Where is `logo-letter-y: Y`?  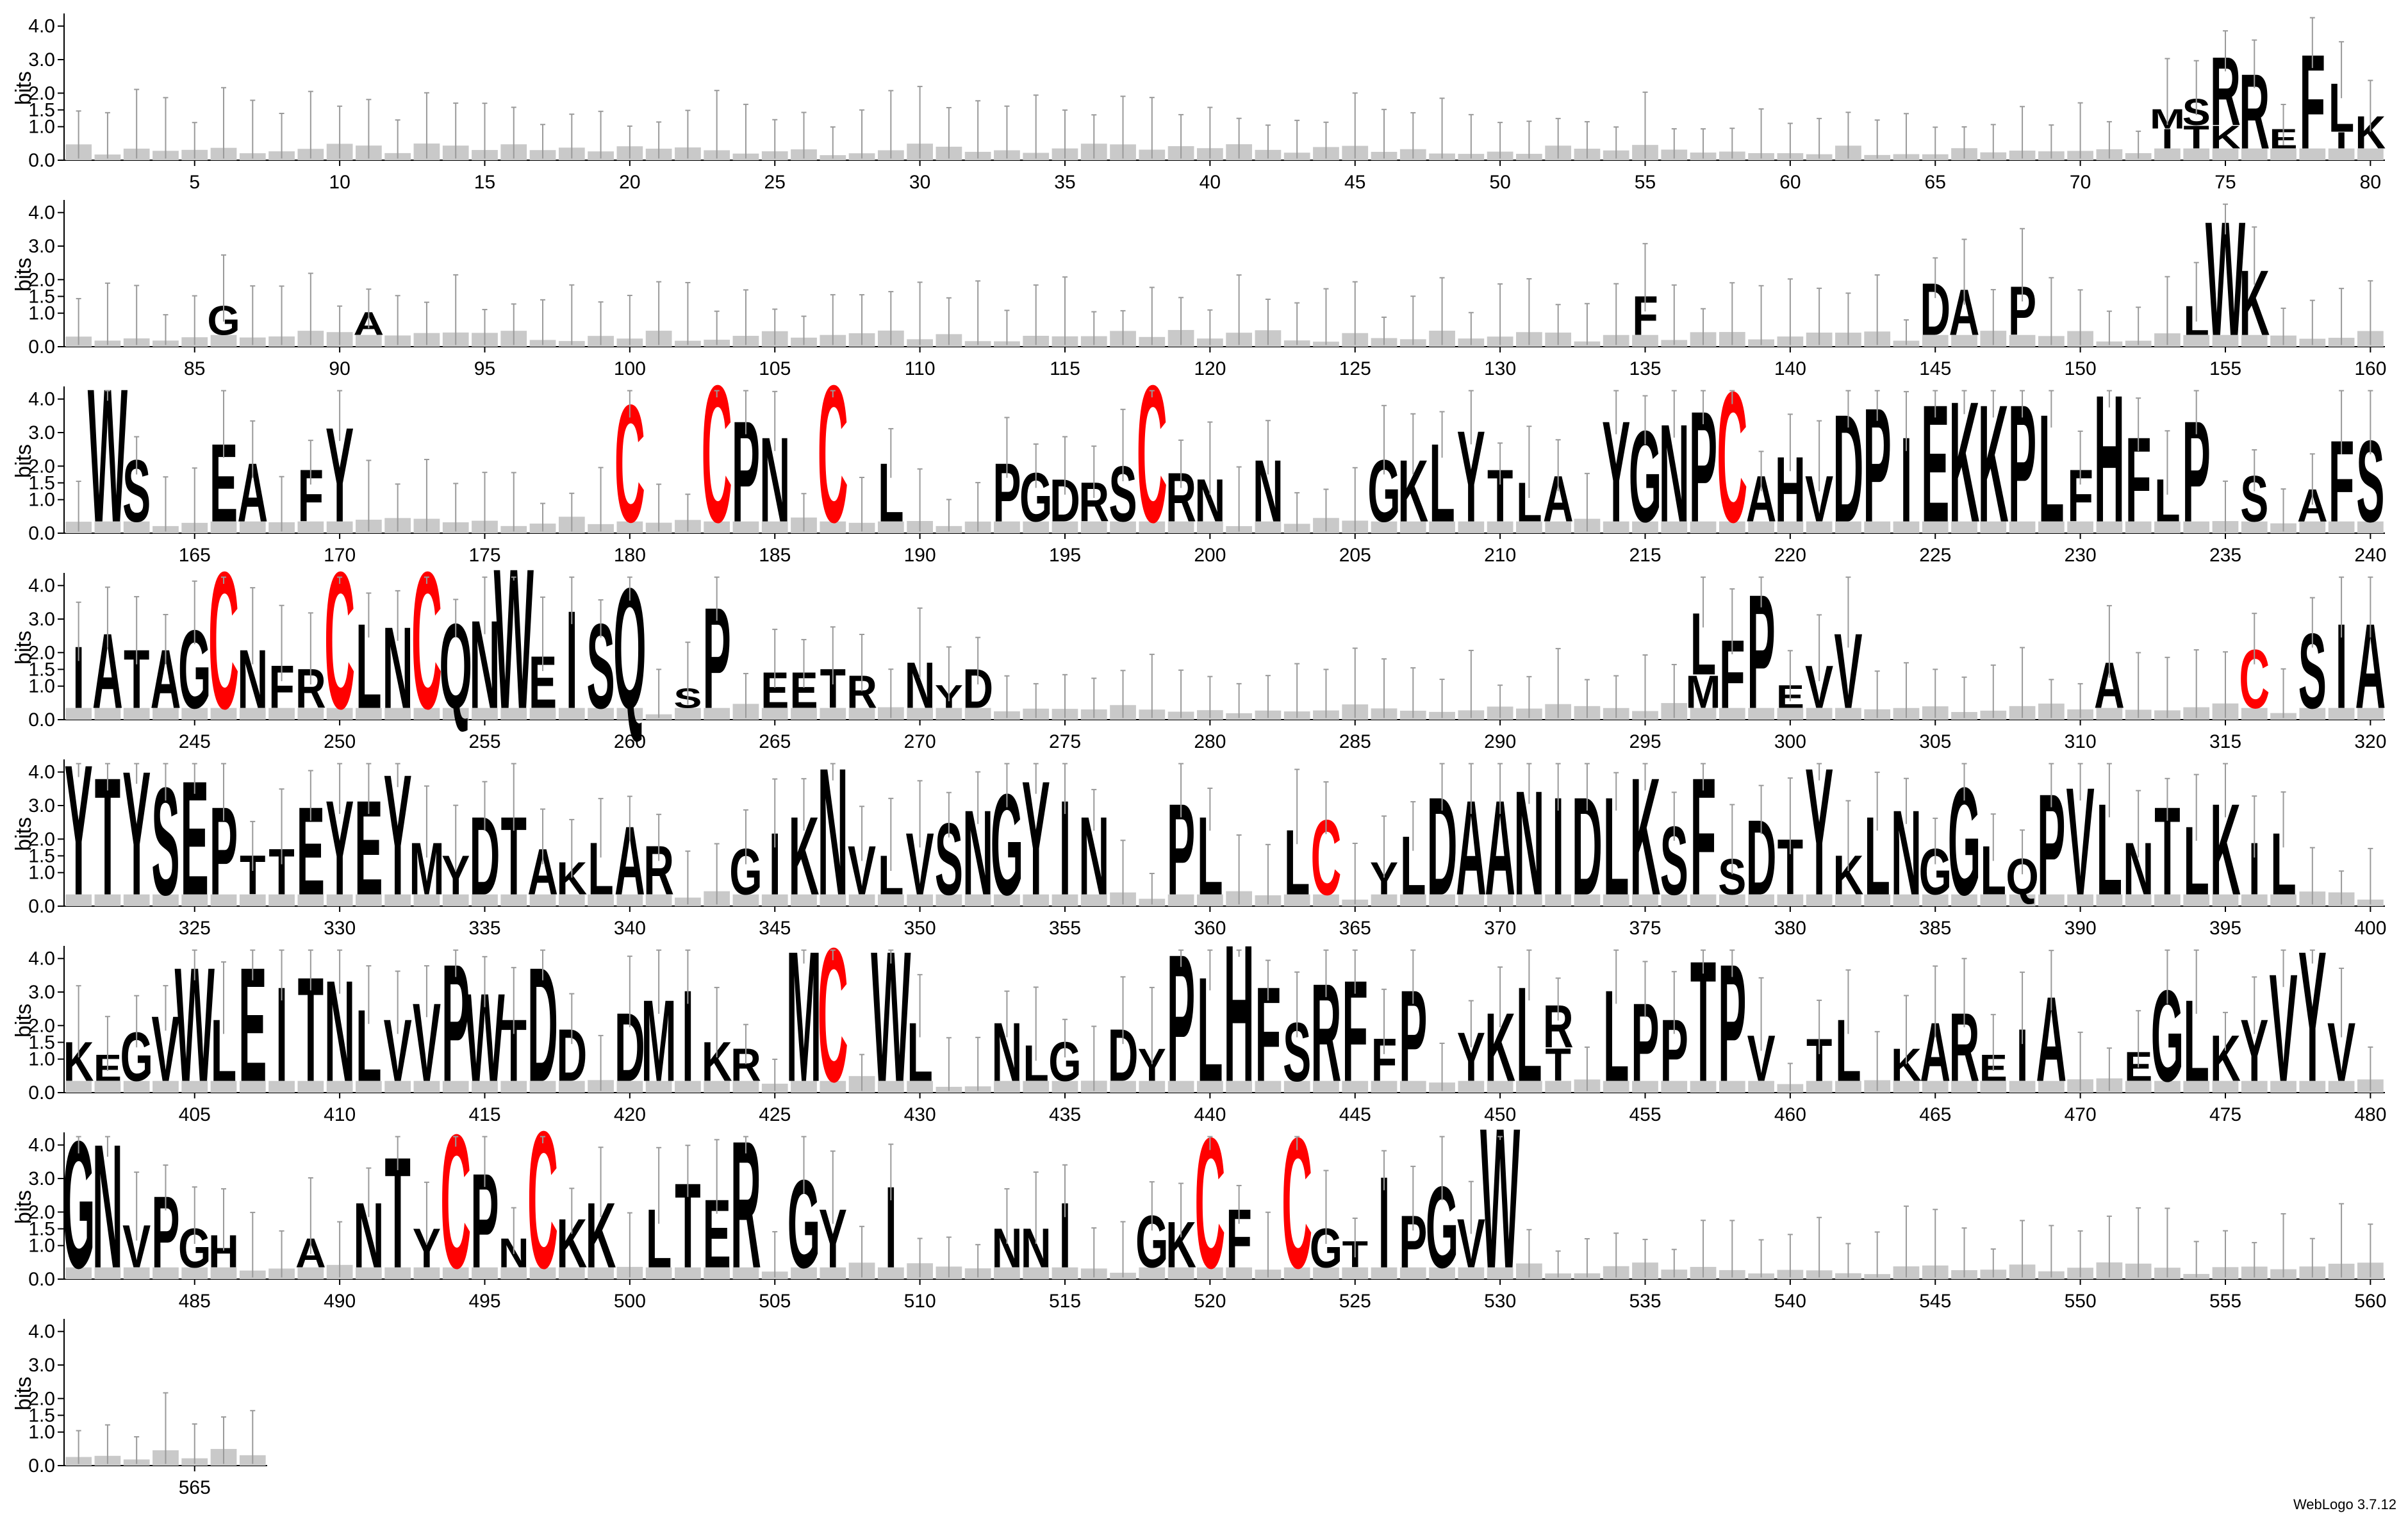
logo-letter-y: Y is located at coordinates (2312, 1016).